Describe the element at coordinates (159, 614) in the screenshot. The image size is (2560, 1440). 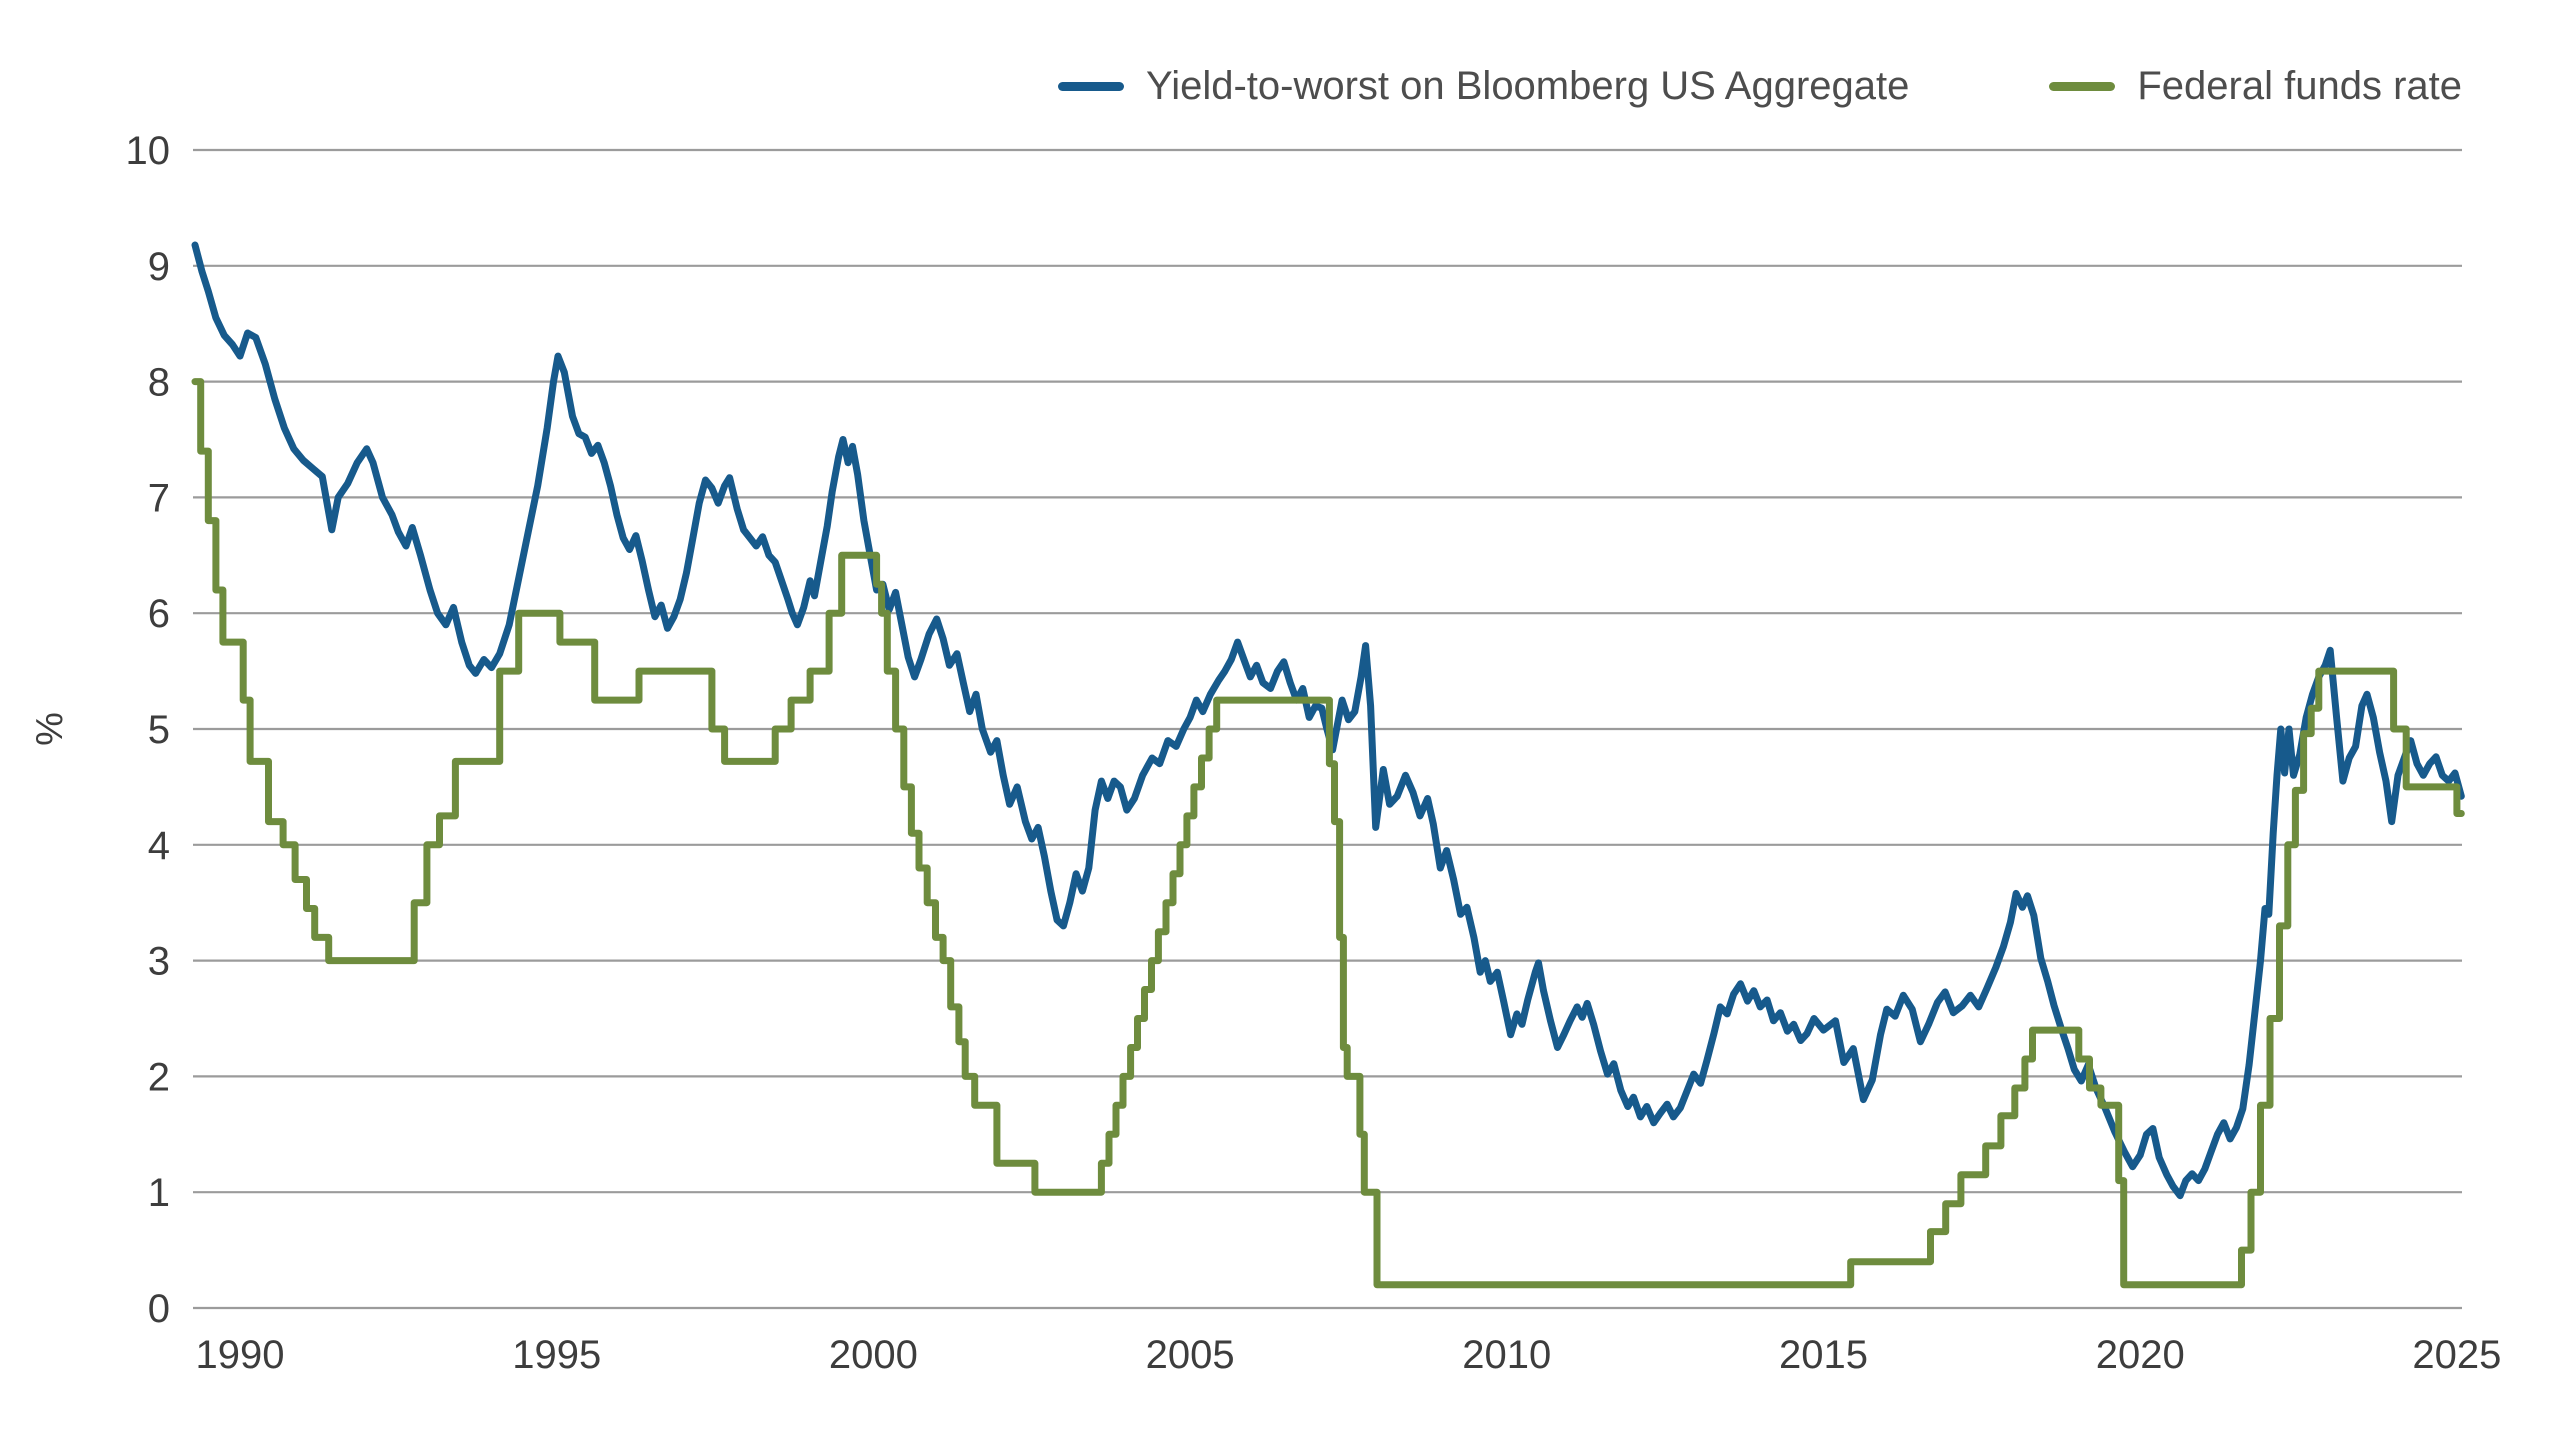
I see `y-tick-label-6: 6` at that location.